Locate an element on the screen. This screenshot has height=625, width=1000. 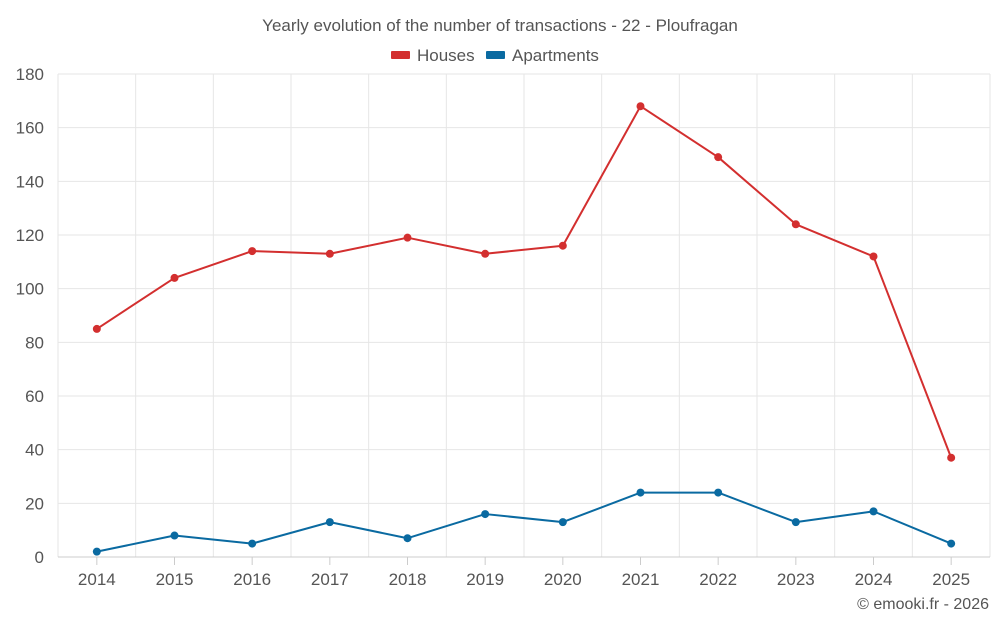
x-tick-label: 2022 is located at coordinates (718, 579).